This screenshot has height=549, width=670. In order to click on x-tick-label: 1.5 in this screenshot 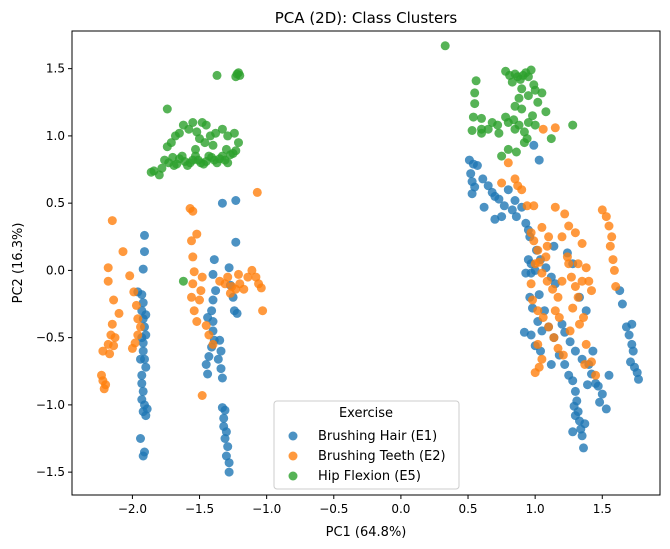, I will do `click(602, 509)`.